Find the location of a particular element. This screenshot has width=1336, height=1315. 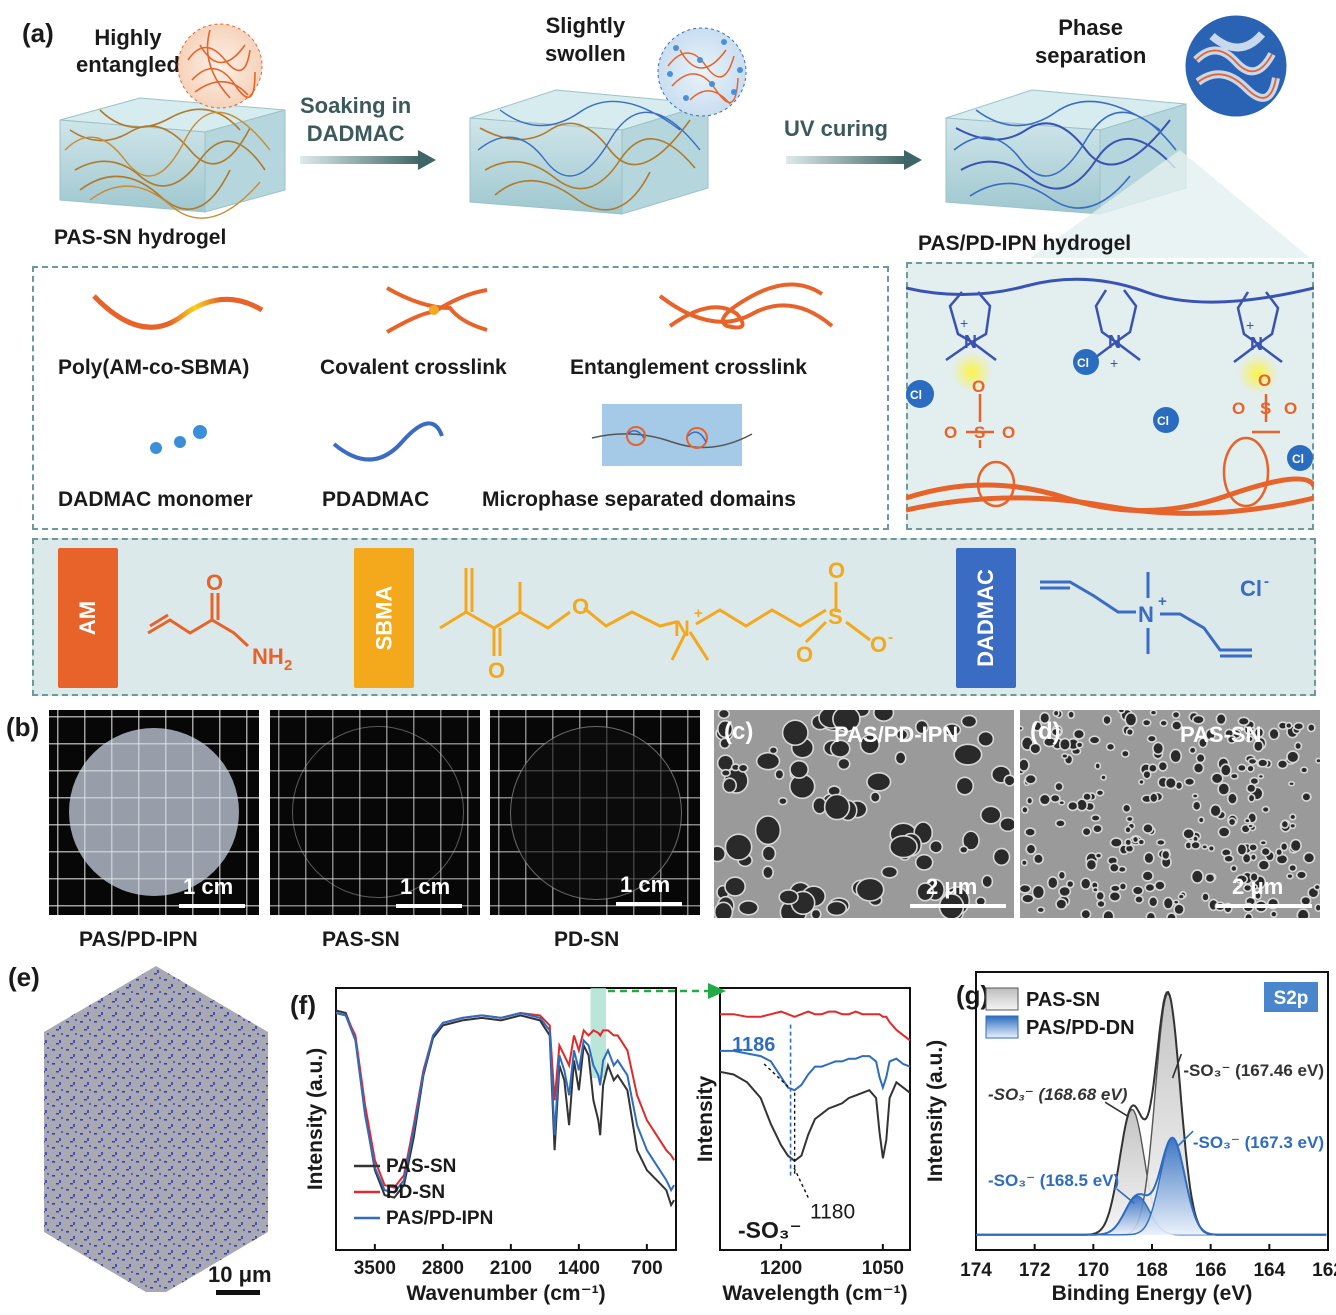

scale-text-b2: 1 cm is located at coordinates (425, 886).